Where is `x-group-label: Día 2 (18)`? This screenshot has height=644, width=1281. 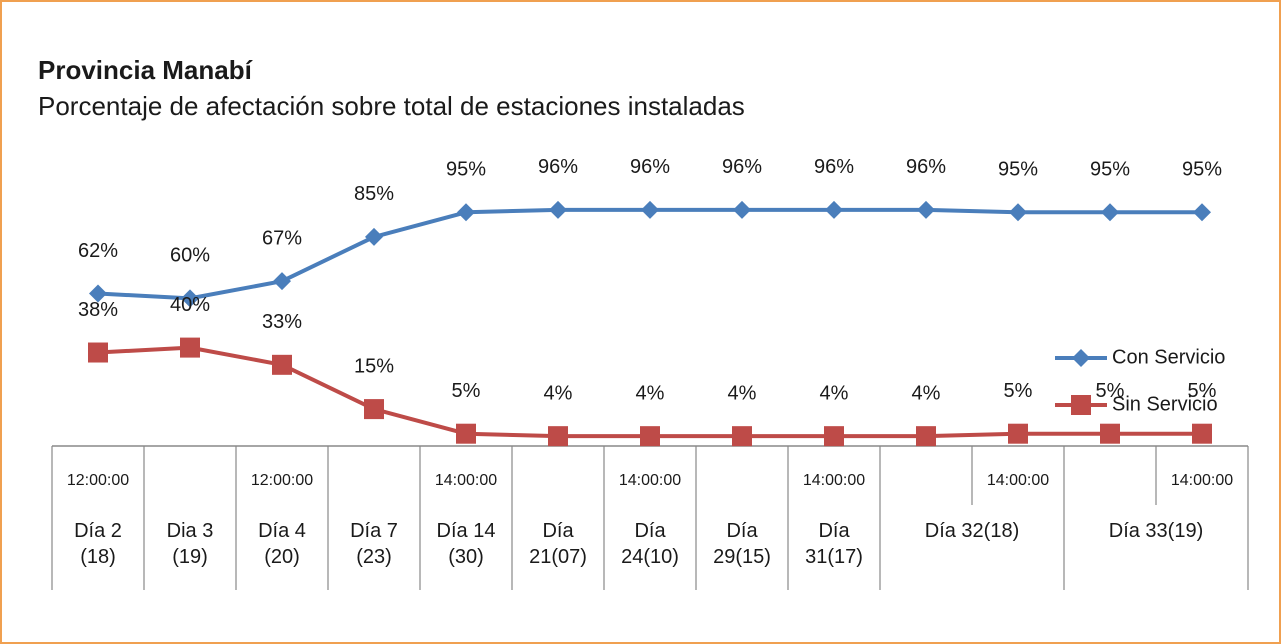 x-group-label: Día 2 (18) is located at coordinates (98, 544).